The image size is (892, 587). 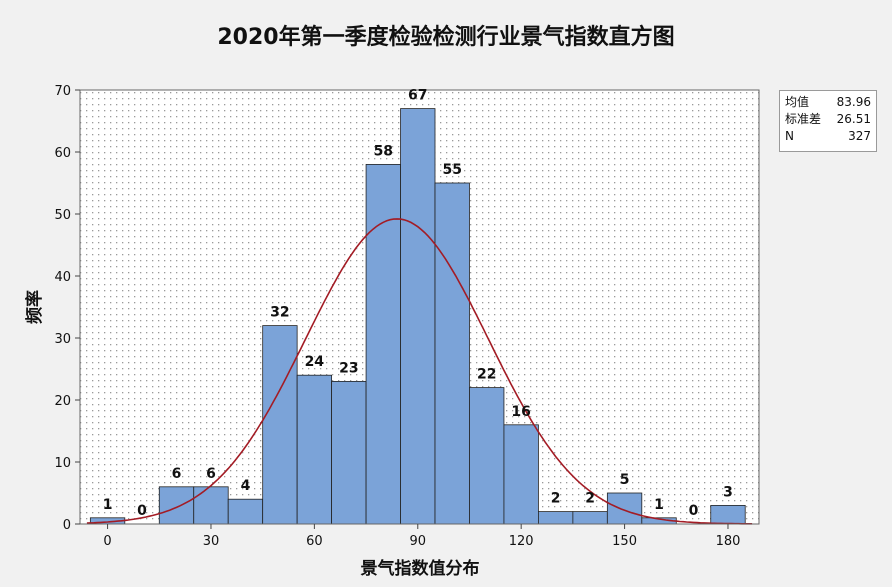 What do you see at coordinates (486, 375) in the screenshot?
I see `bar-value-label: 22` at bounding box center [486, 375].